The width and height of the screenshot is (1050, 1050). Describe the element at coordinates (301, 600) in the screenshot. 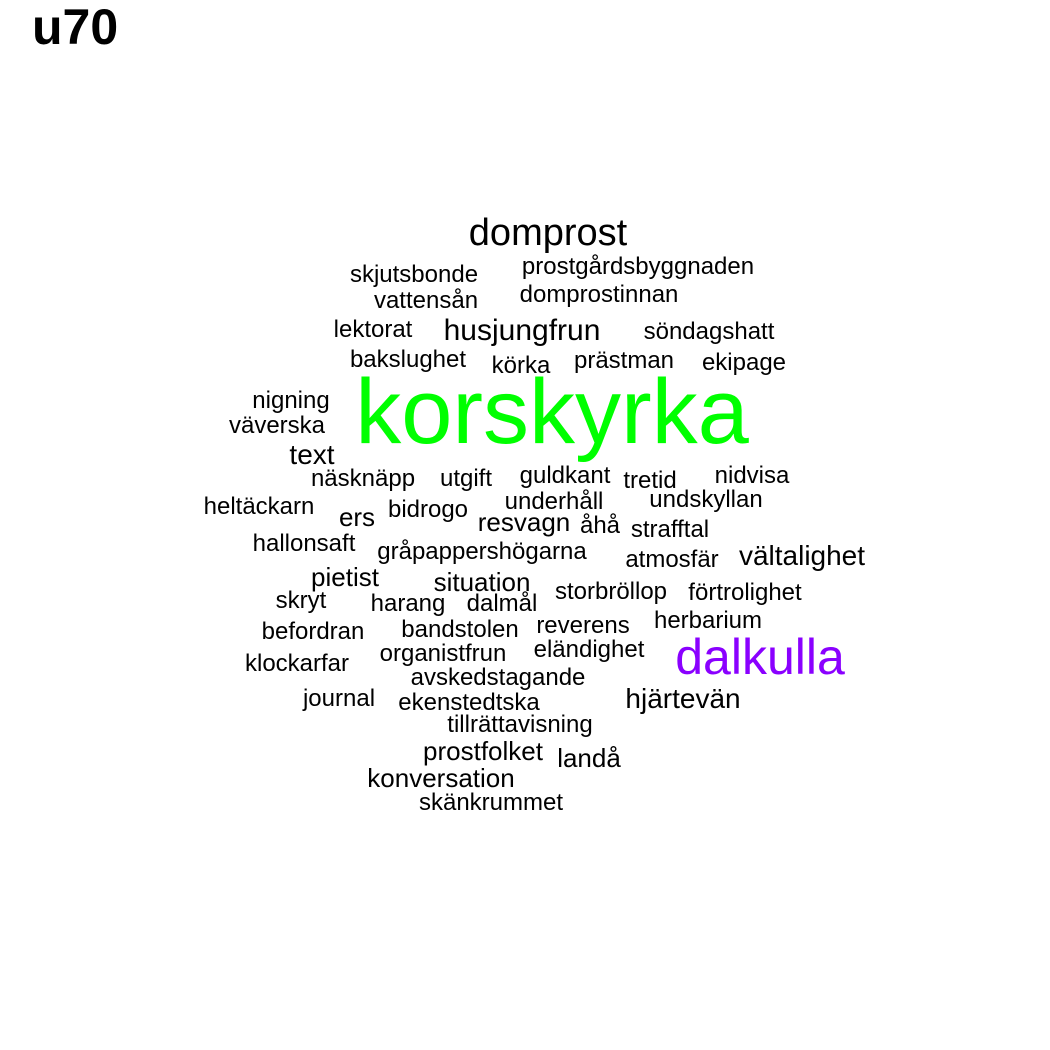

I see `cloud-word: skryt` at that location.